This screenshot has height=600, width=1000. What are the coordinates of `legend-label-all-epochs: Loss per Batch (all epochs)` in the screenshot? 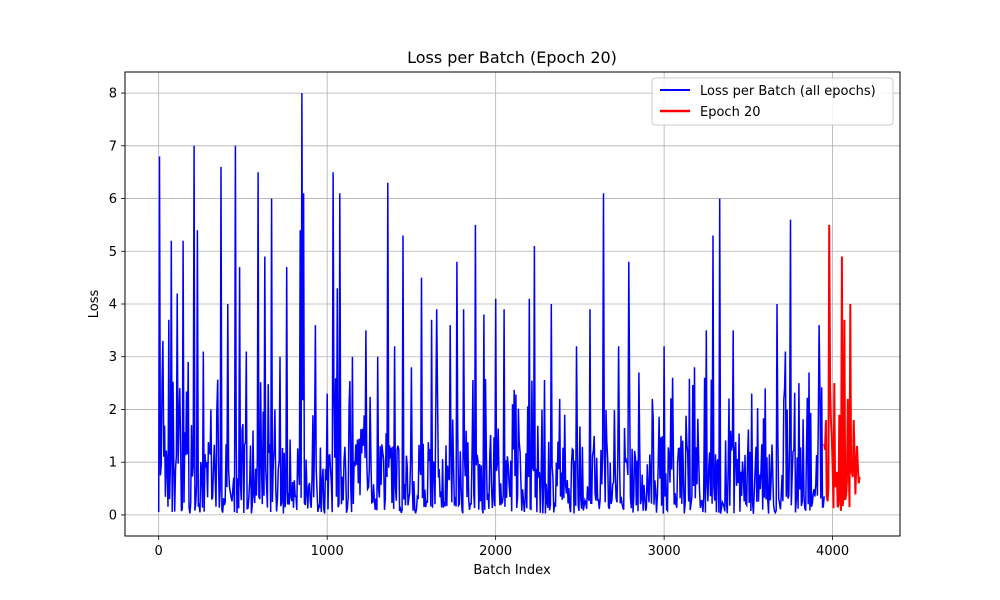 It's located at (788, 91).